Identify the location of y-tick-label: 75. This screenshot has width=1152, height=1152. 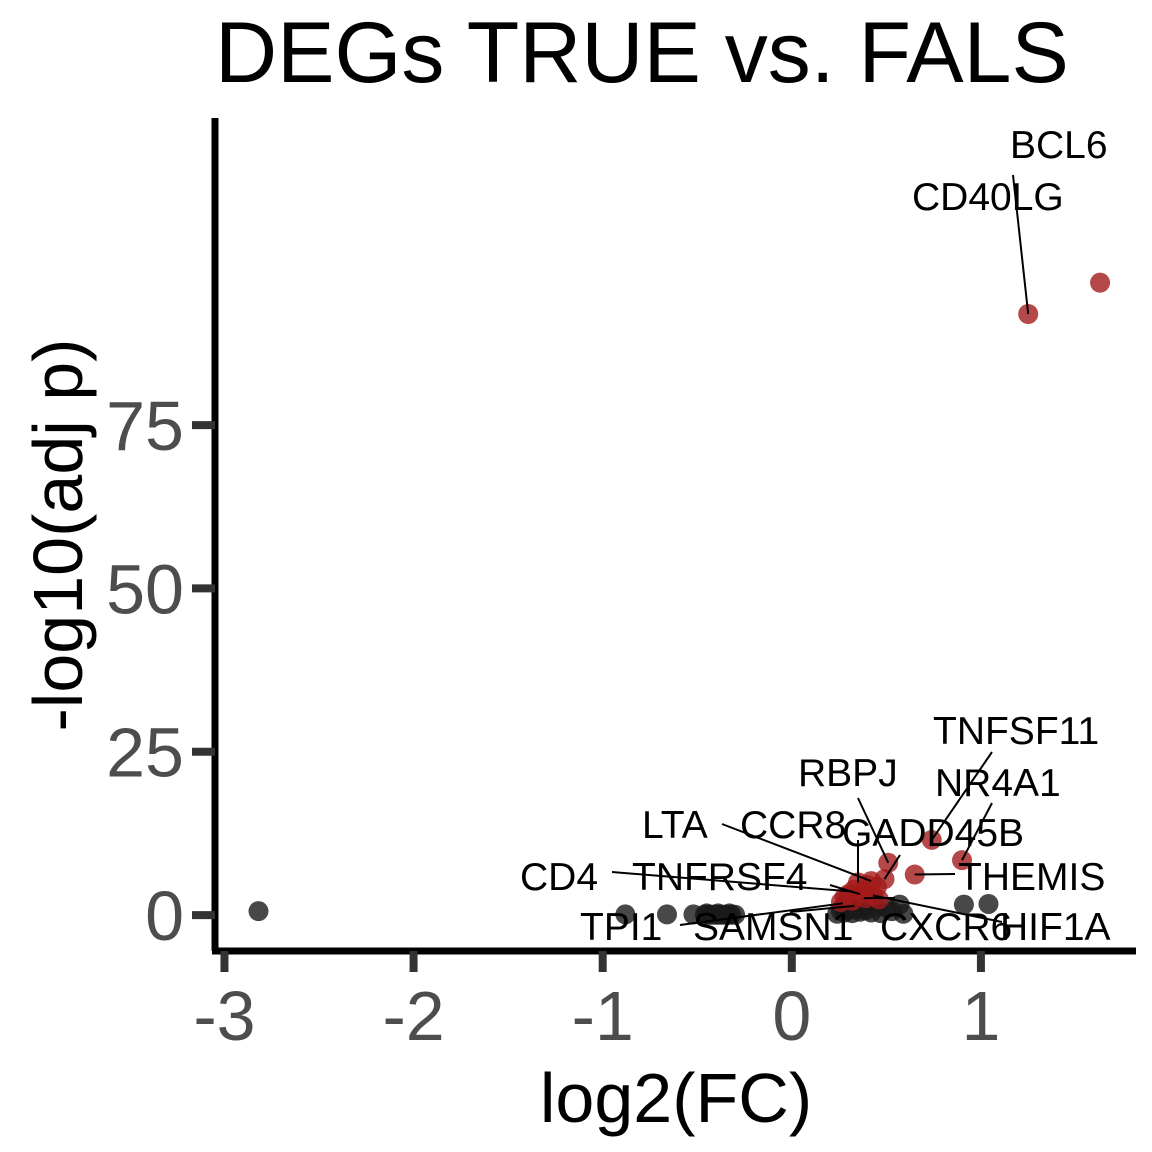
(145, 426).